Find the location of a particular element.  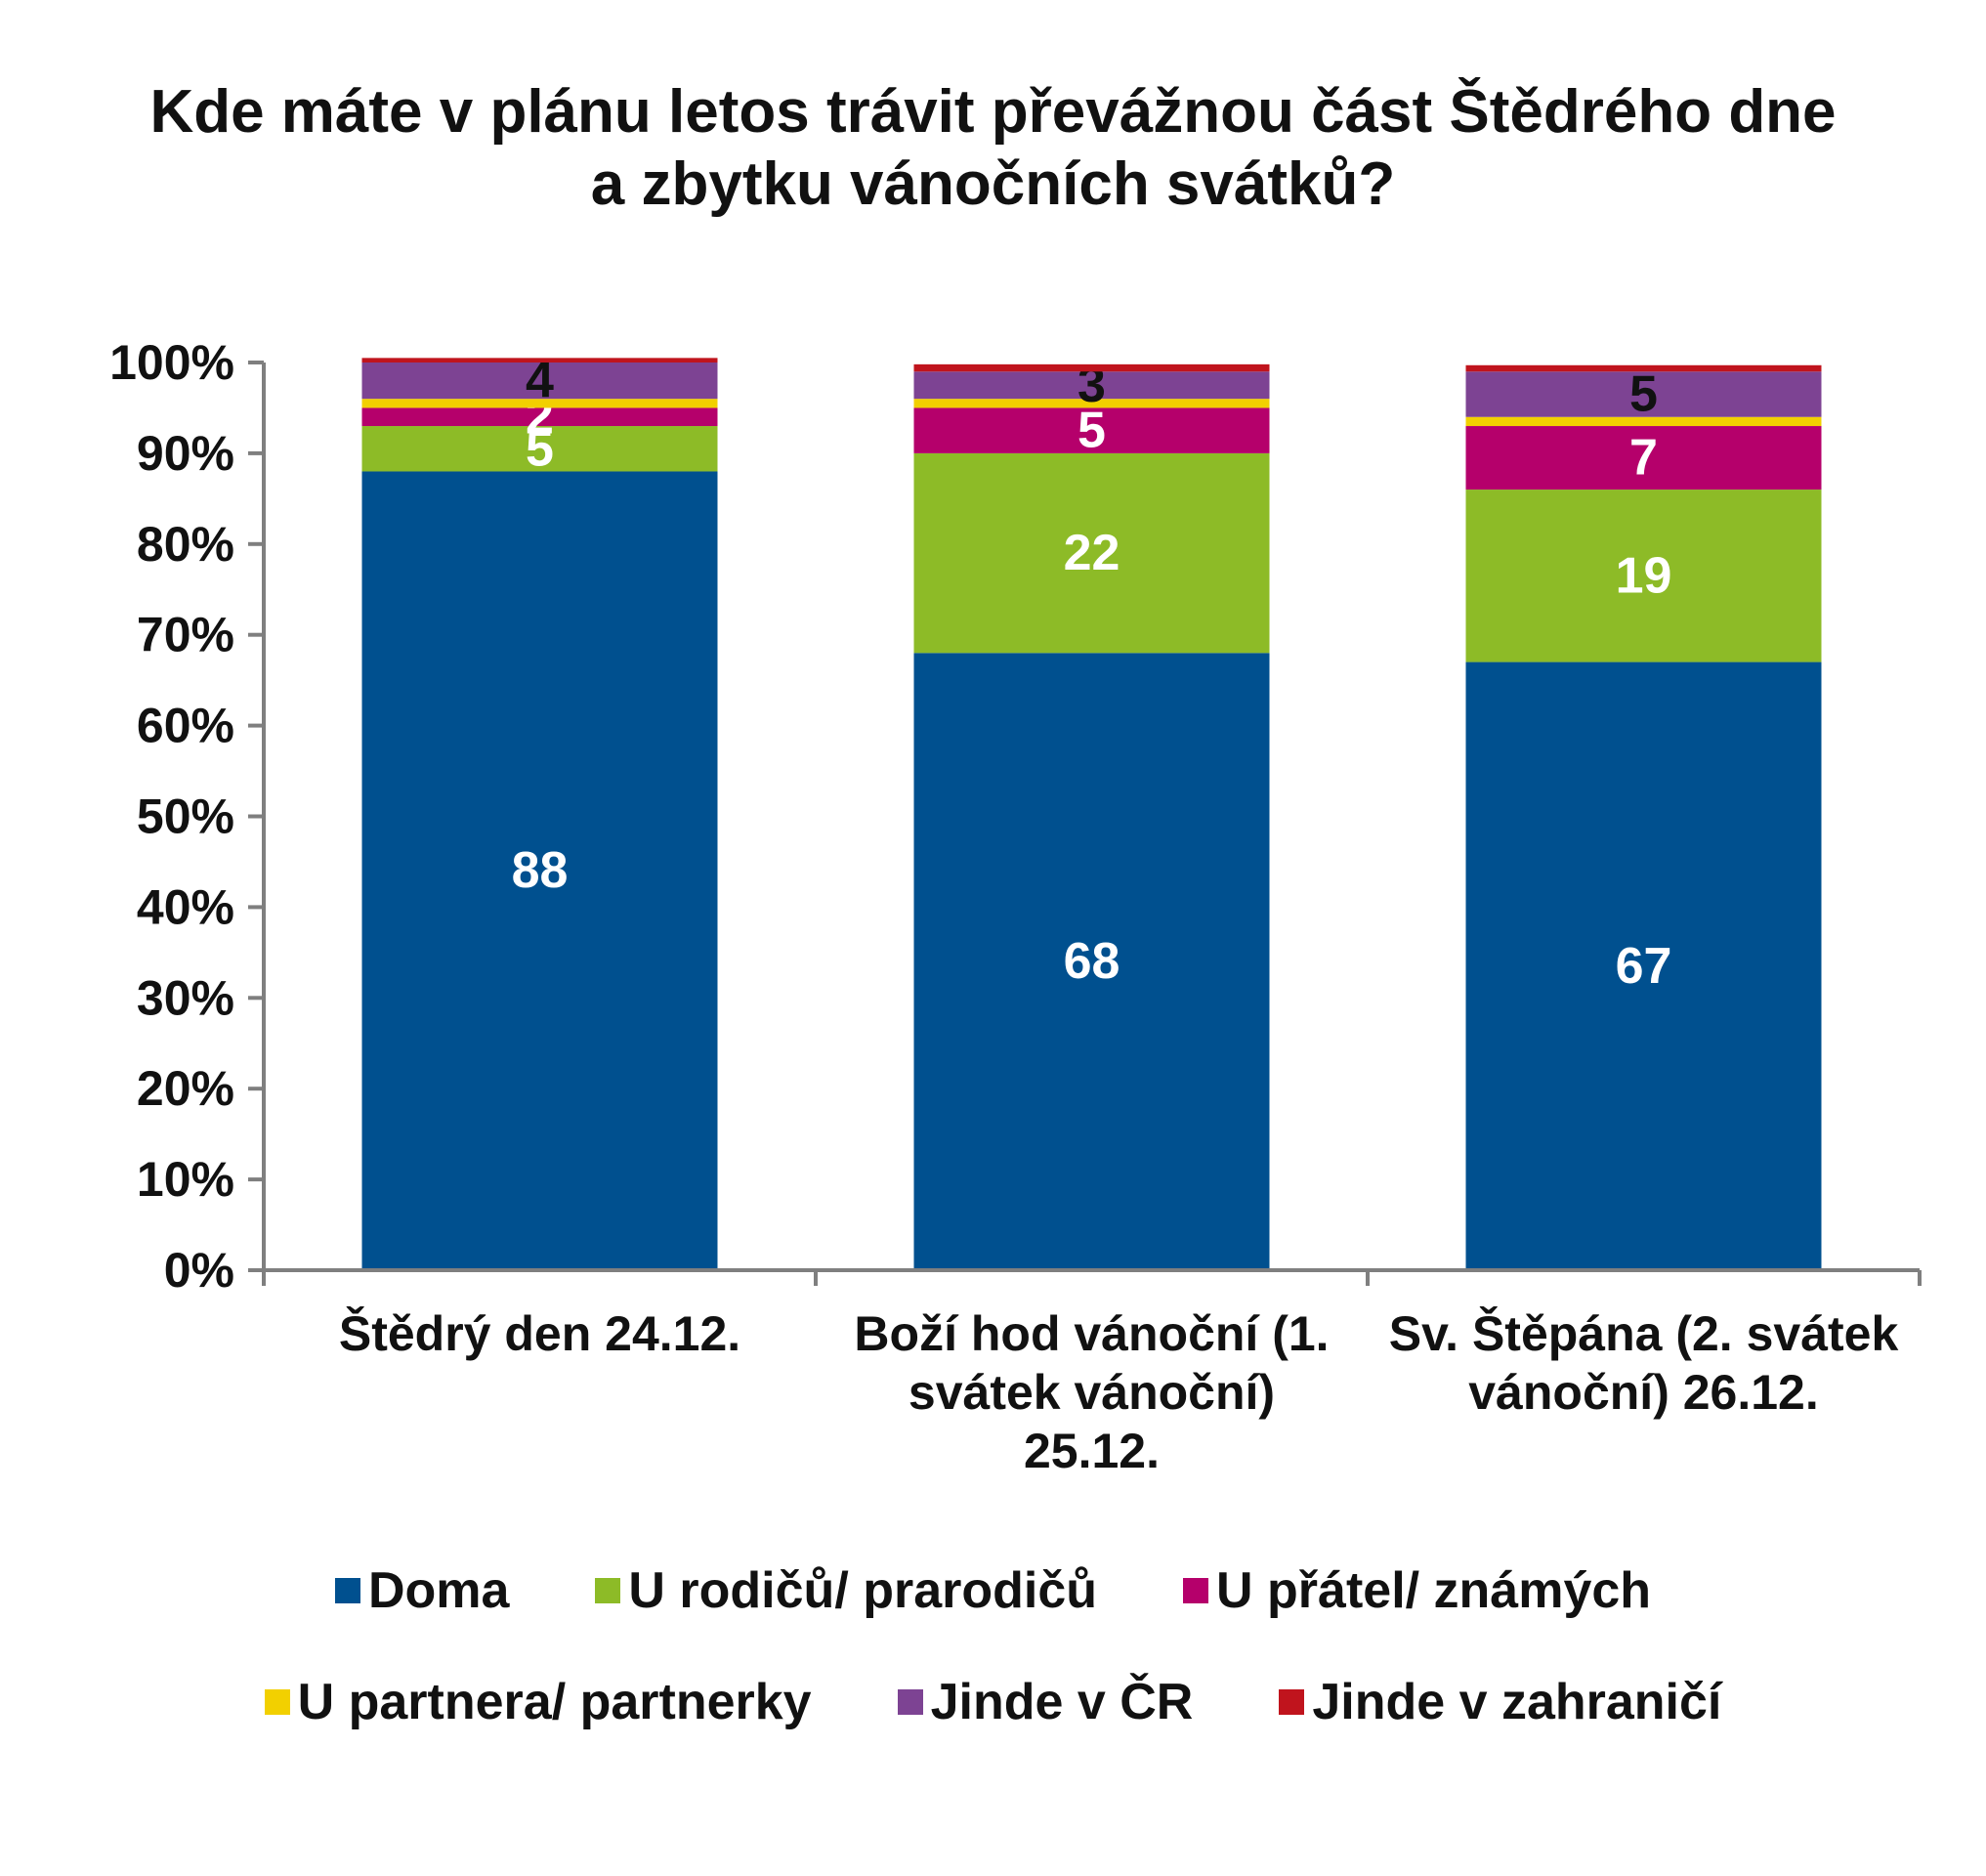

y-tick-label-6: 60% is located at coordinates (185, 726).